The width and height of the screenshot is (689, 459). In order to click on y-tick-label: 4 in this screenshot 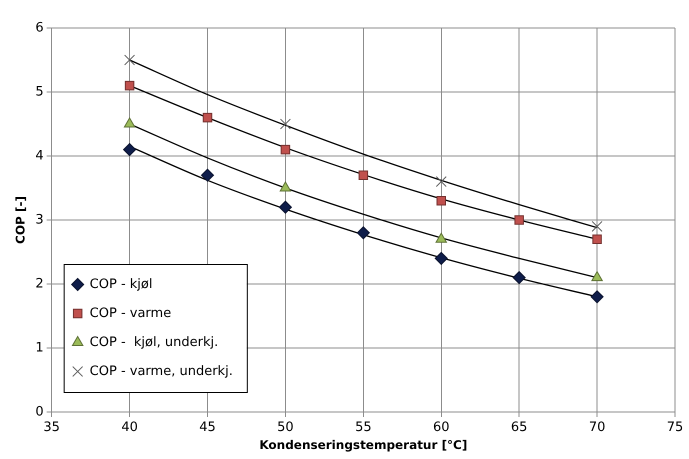, I will do `click(39, 156)`.